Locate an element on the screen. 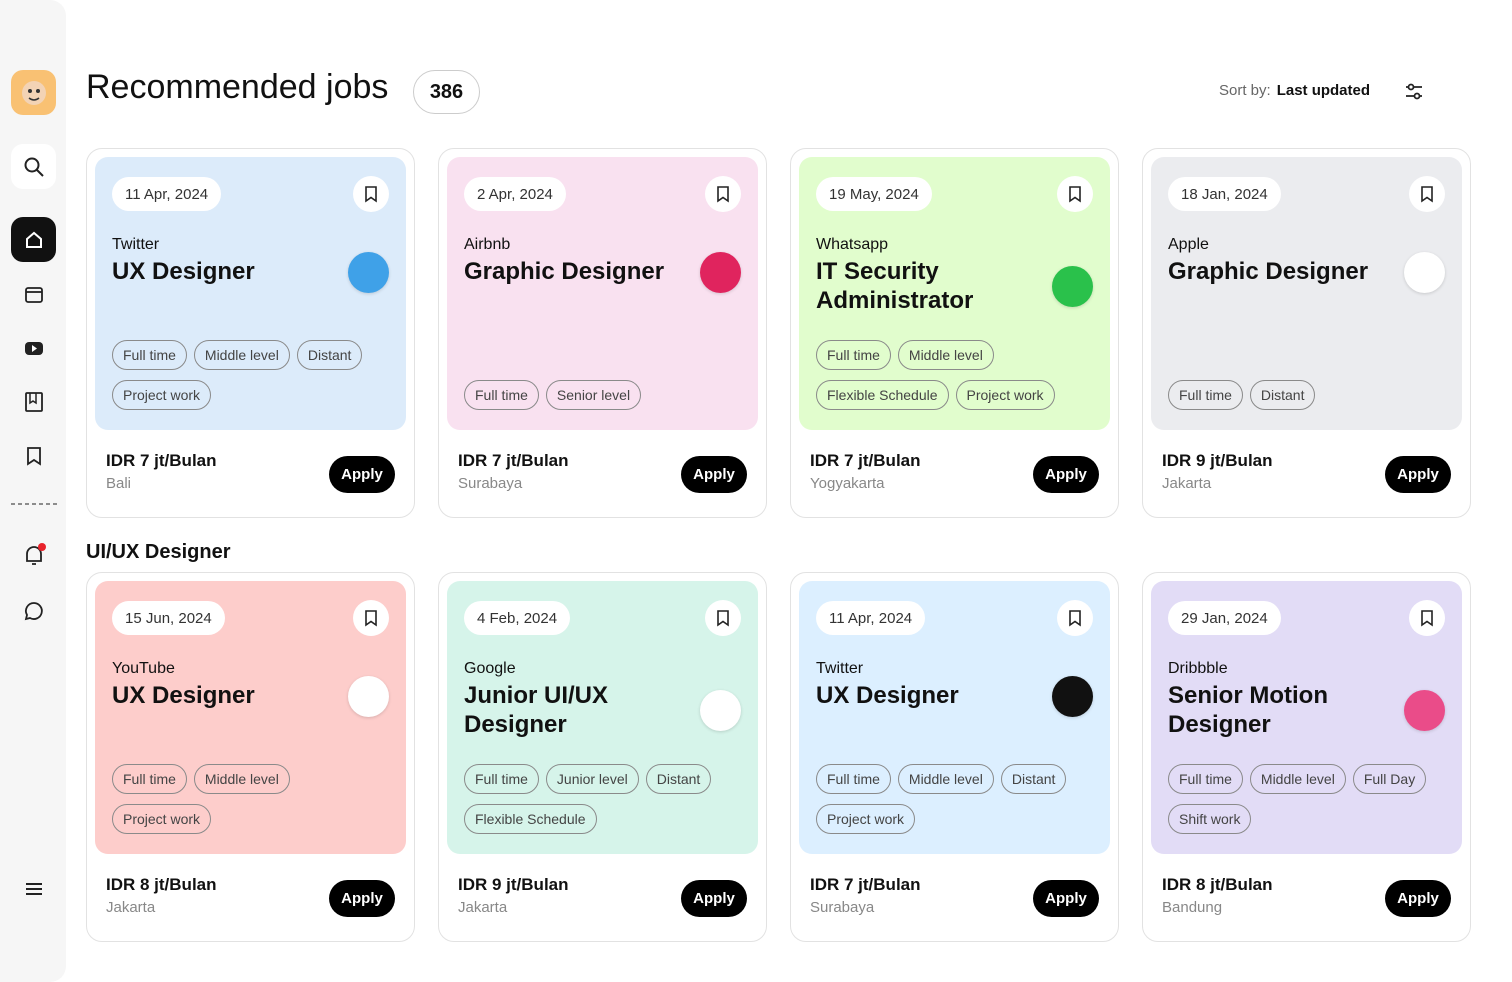  filter-icon is located at coordinates (1414, 92).